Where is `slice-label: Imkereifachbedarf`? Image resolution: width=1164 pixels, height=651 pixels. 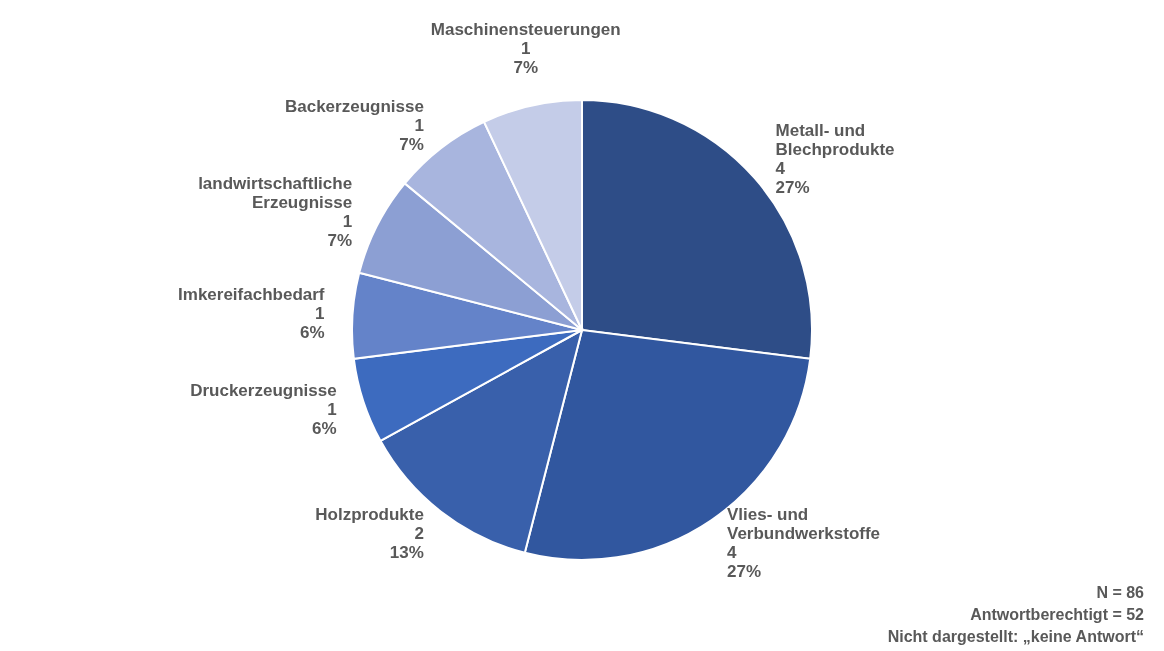 slice-label: Imkereifachbedarf is located at coordinates (251, 294).